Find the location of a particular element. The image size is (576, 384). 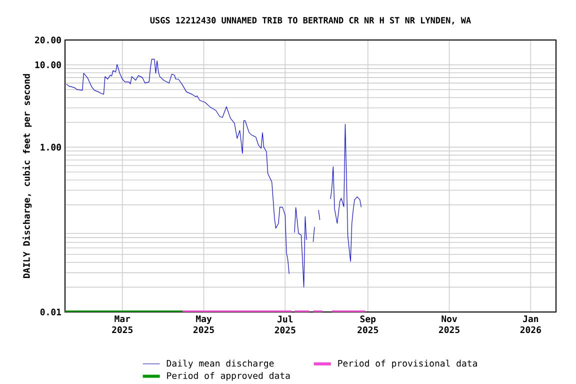

x-tick-label: Mar 2025 is located at coordinates (122, 324).